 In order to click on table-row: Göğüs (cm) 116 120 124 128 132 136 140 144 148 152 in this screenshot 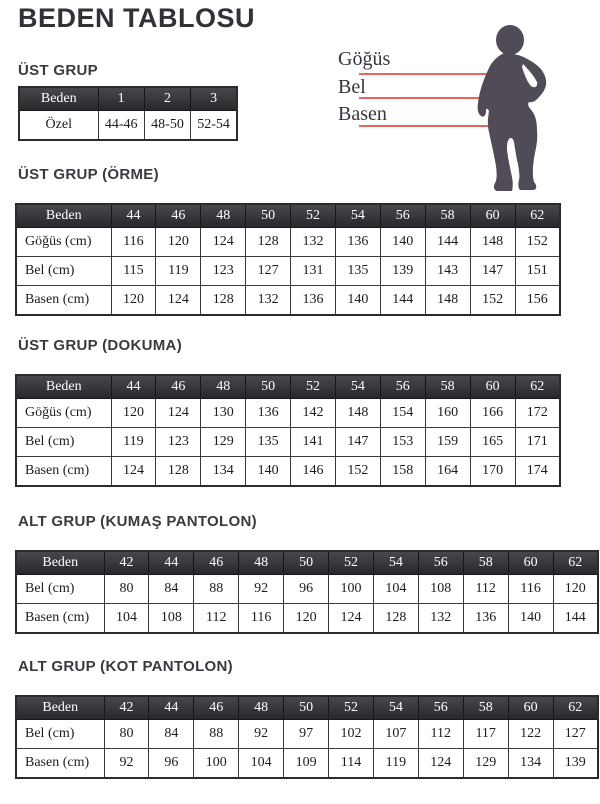, I will do `click(288, 242)`.